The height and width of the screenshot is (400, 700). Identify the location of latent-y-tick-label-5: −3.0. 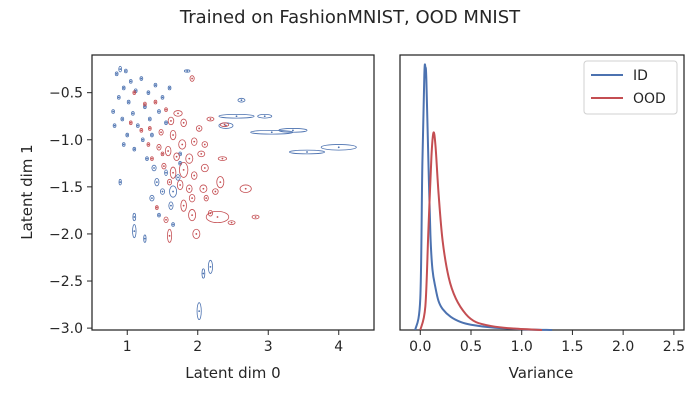
(66, 329).